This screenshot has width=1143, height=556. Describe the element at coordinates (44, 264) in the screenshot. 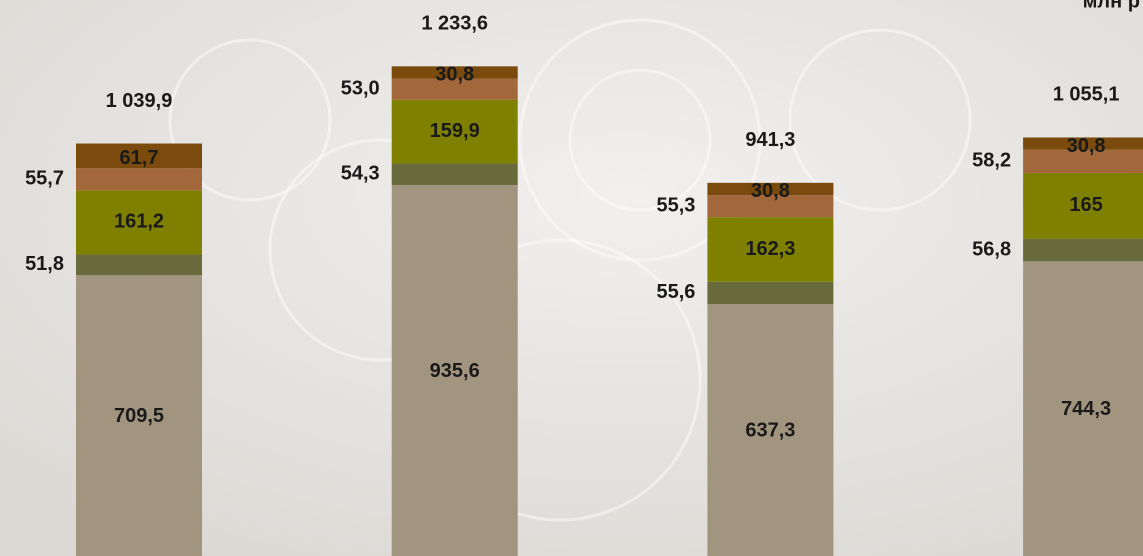

I see `data-label: 51,8` at that location.